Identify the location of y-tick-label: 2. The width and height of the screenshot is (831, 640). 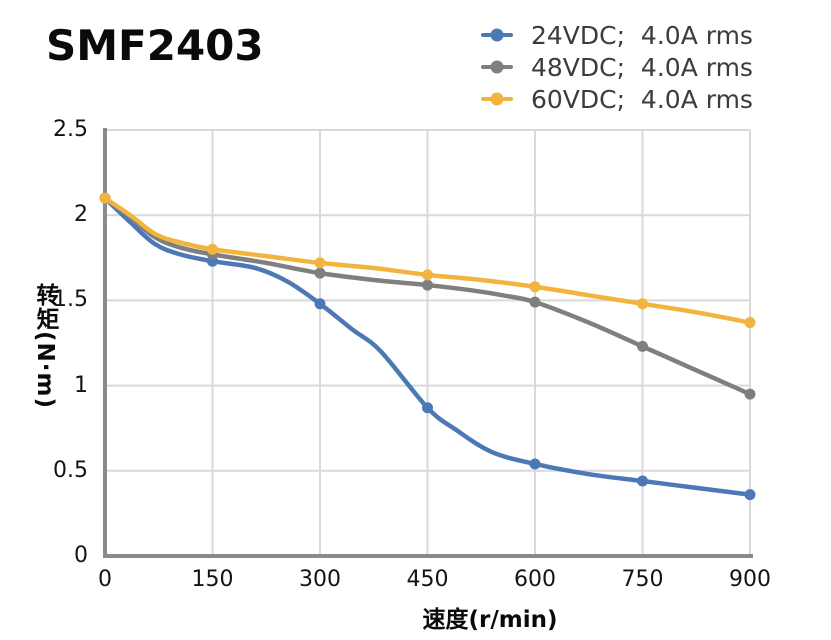
(81, 215).